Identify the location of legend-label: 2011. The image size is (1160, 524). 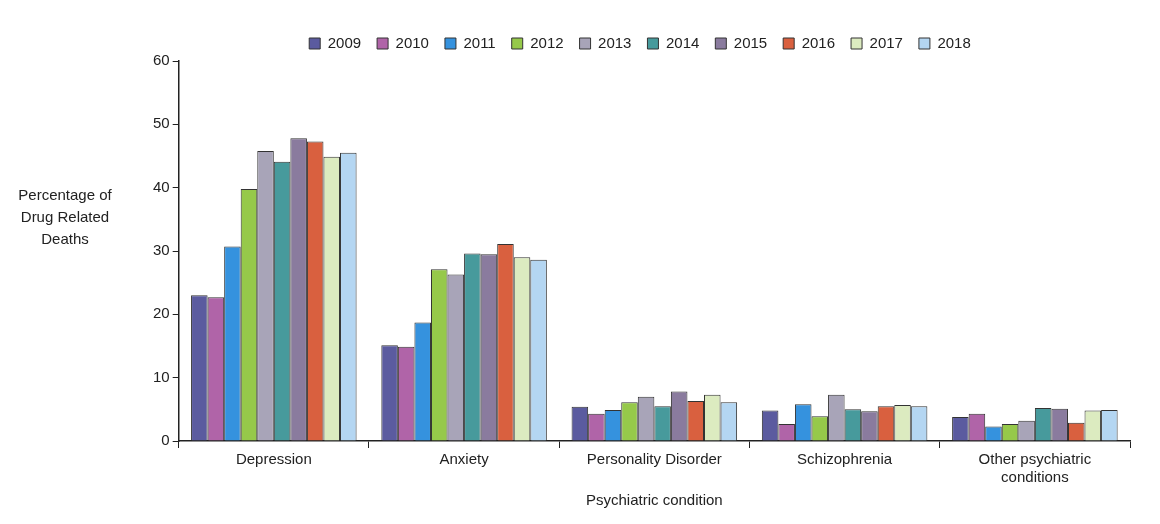
(479, 42).